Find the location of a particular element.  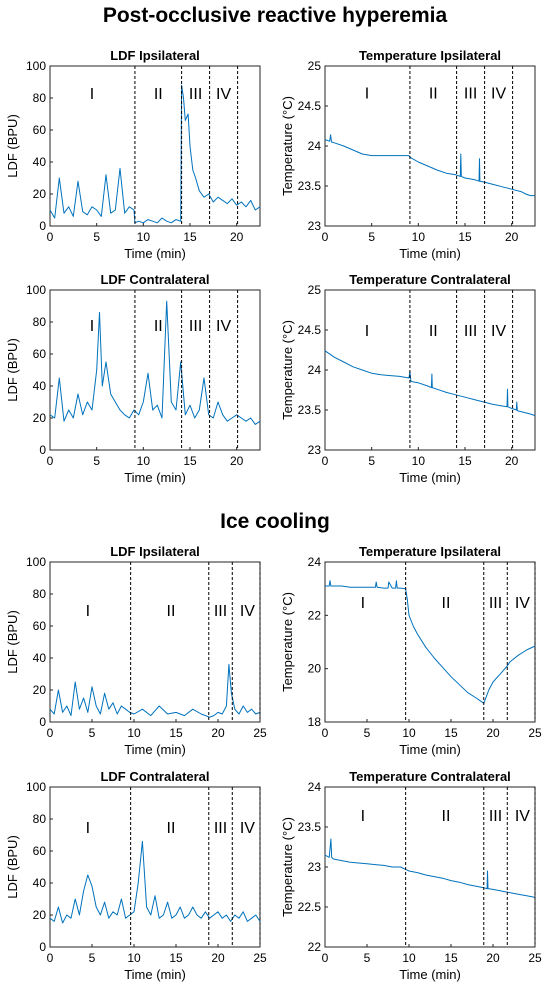

y-axis-label: Temperature (°C) is located at coordinates (287, 146).